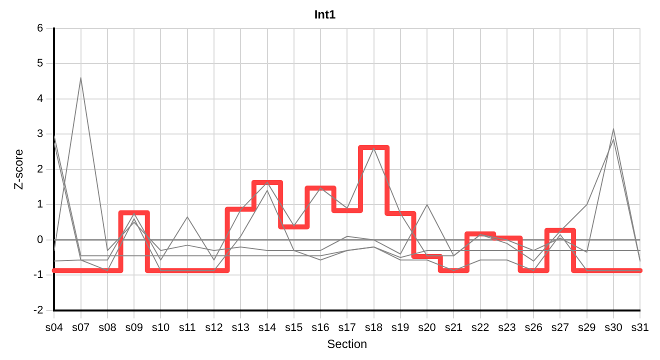 This screenshot has width=660, height=360. What do you see at coordinates (427, 328) in the screenshot?
I see `x-tick-label: s20` at bounding box center [427, 328].